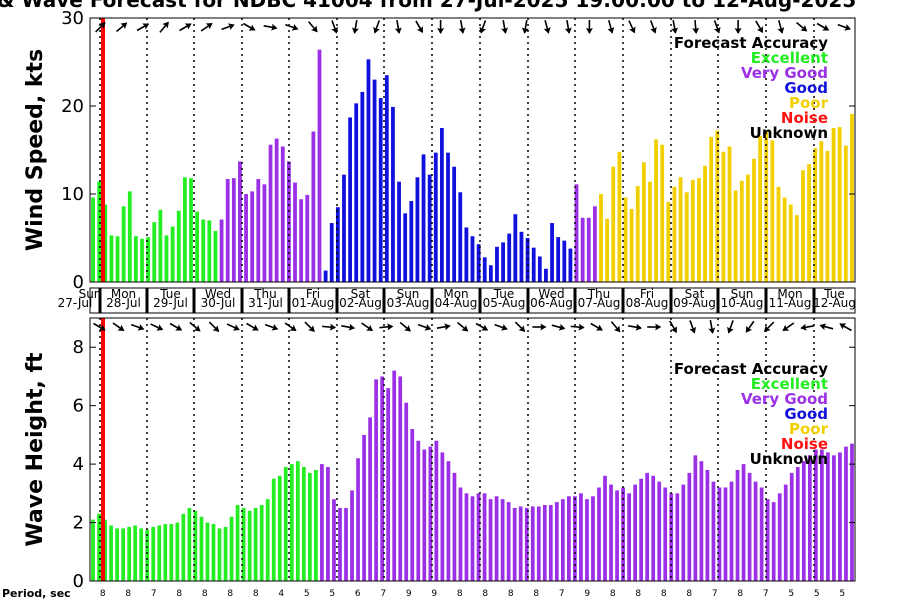  Describe the element at coordinates (361, 294) in the screenshot. I see `day-of-week-label: Sat` at that location.